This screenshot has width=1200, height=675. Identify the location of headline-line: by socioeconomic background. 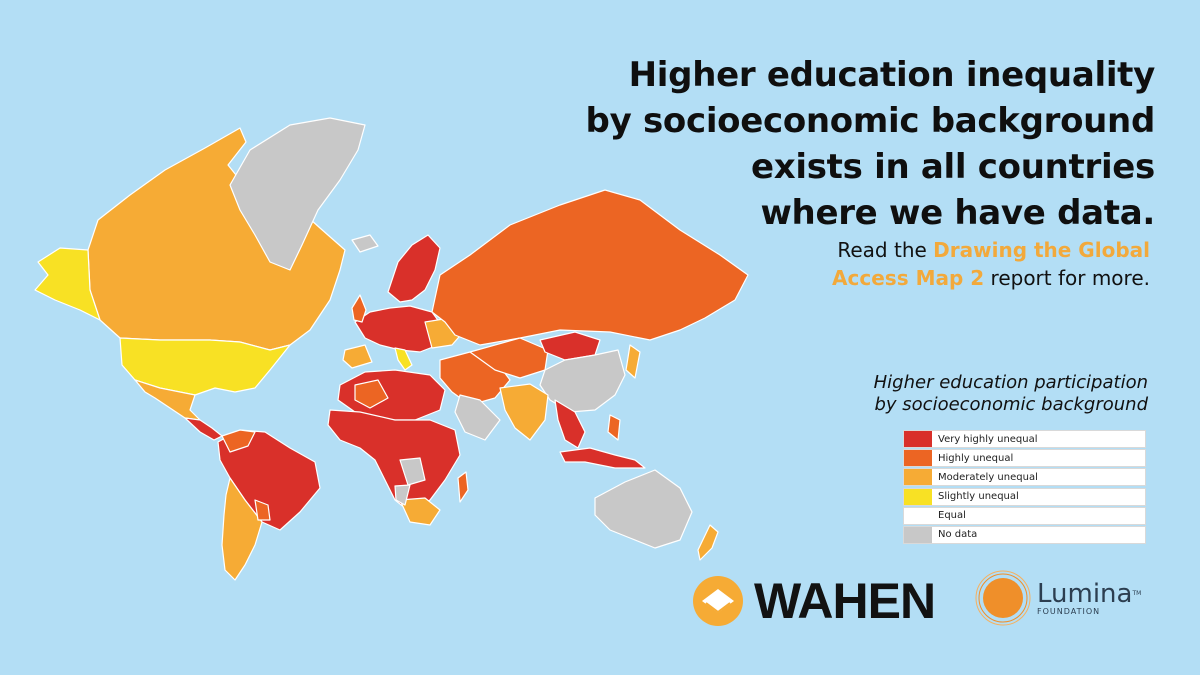
(870, 121).